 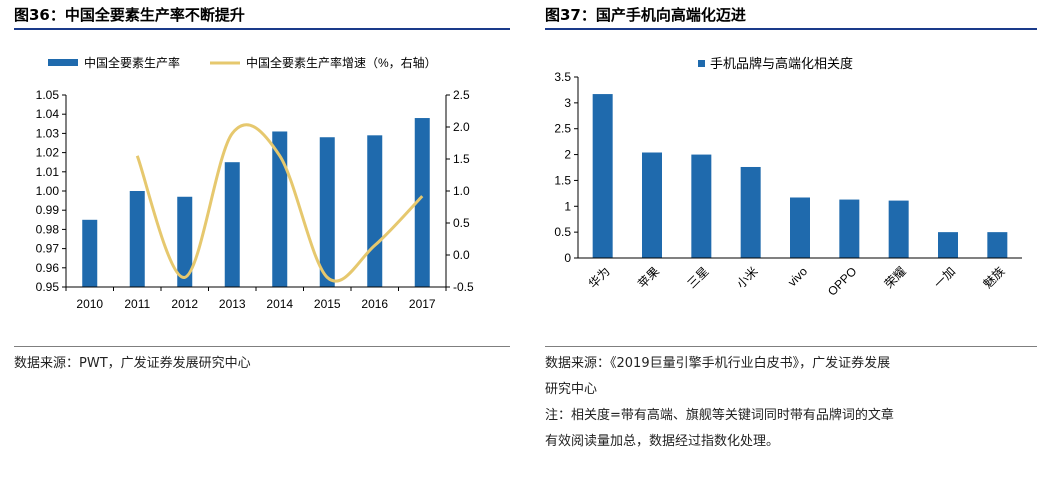 I want to click on x-axis-tick-label: 华为, so click(x=599, y=277).